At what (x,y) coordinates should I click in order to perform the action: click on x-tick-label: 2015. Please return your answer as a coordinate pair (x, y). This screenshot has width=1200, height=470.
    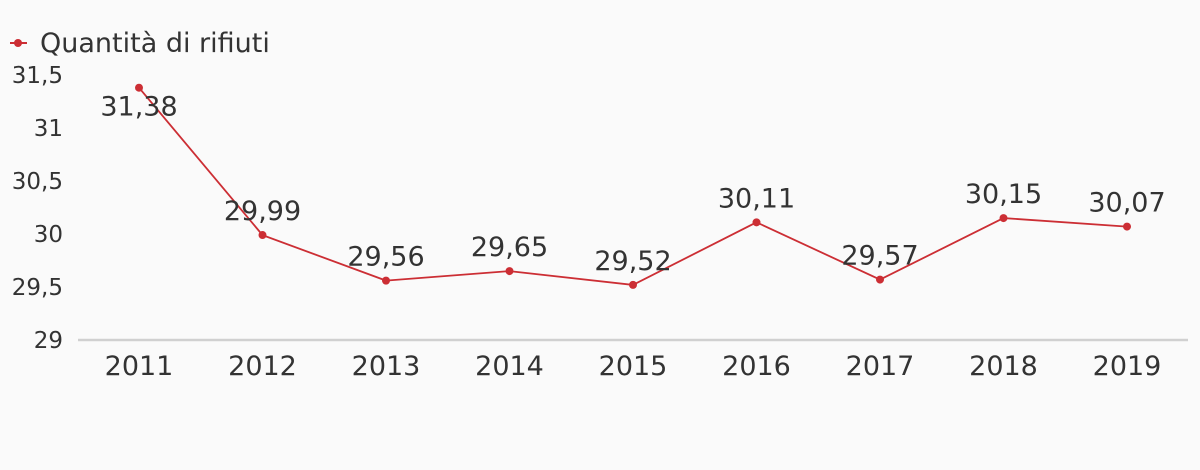
    Looking at the image, I should click on (633, 366).